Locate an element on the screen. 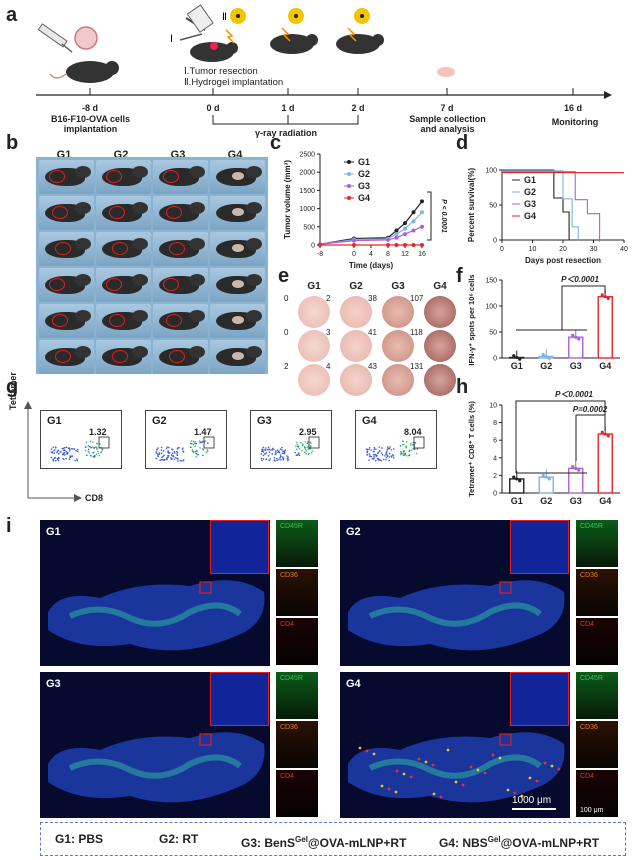  spot-count: 2 is located at coordinates (286, 366).